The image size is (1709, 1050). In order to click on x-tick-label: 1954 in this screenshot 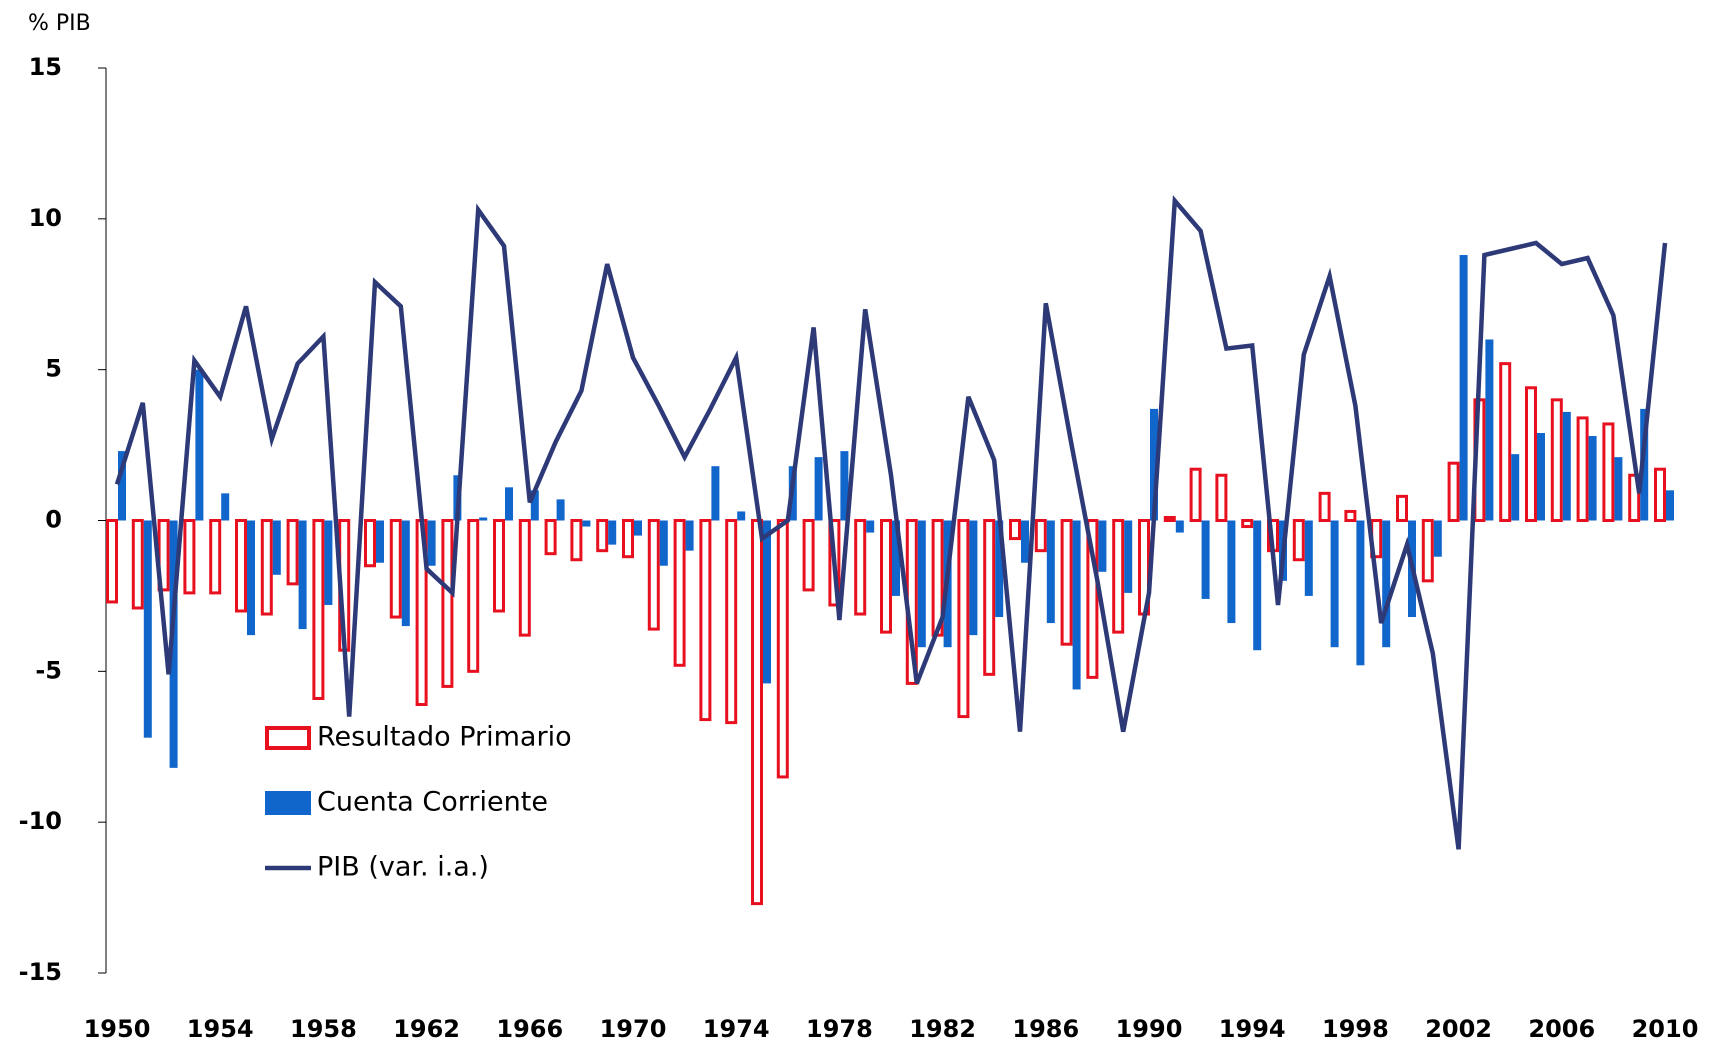, I will do `click(220, 1029)`.